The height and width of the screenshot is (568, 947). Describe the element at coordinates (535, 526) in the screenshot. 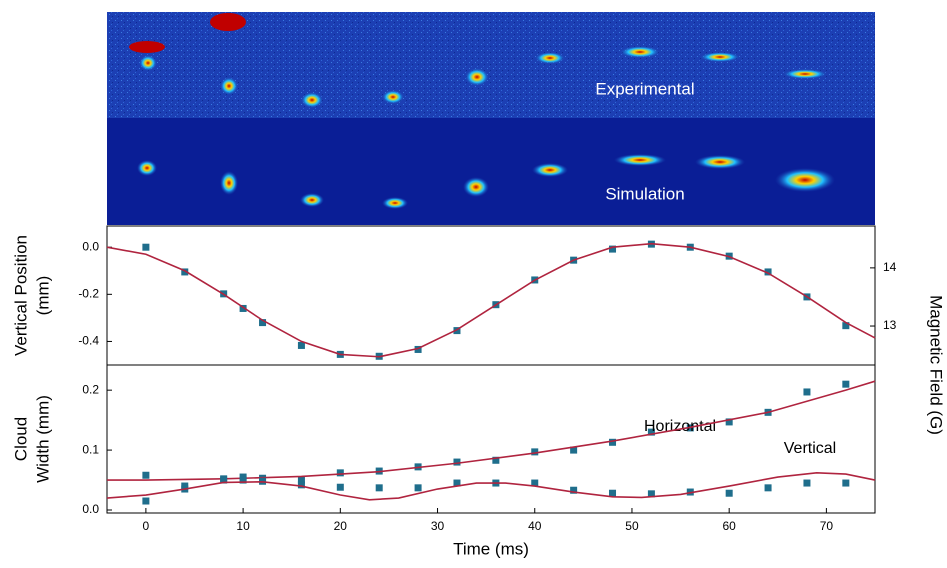

I see `x-tick-label: 40` at that location.